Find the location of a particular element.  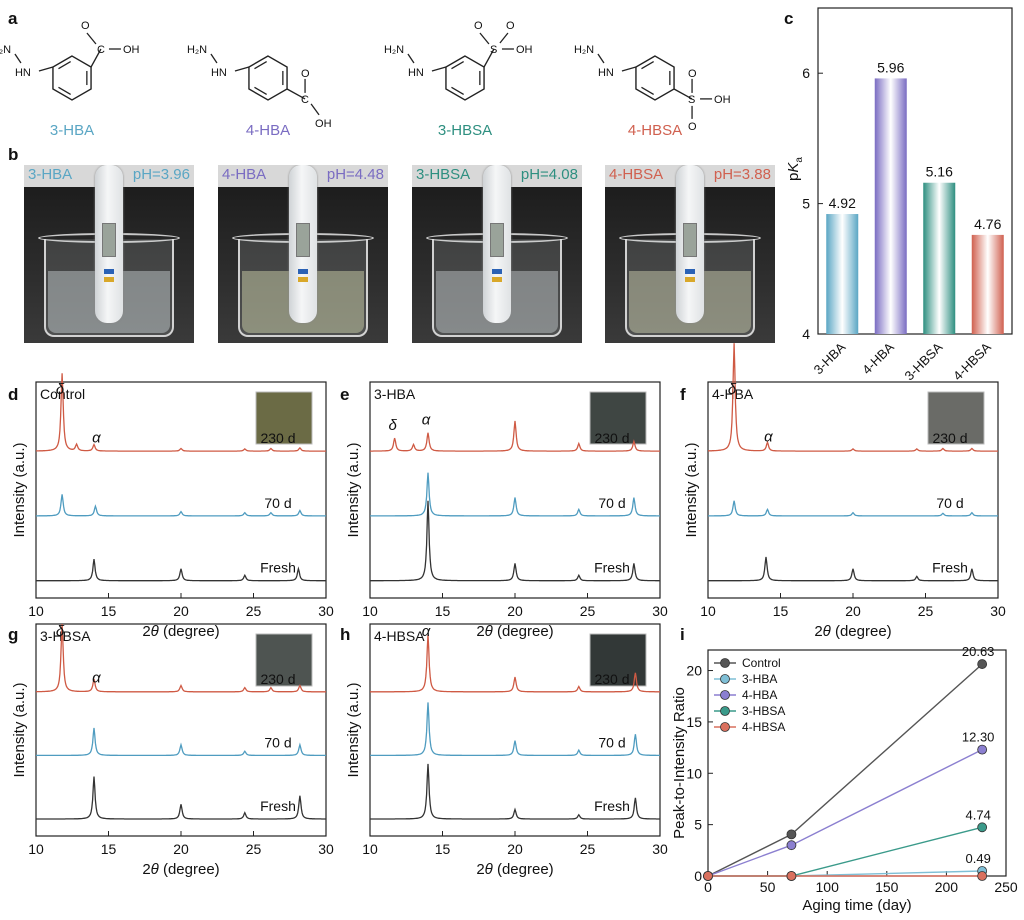

panel-letter-e: e is located at coordinates (344, 394).